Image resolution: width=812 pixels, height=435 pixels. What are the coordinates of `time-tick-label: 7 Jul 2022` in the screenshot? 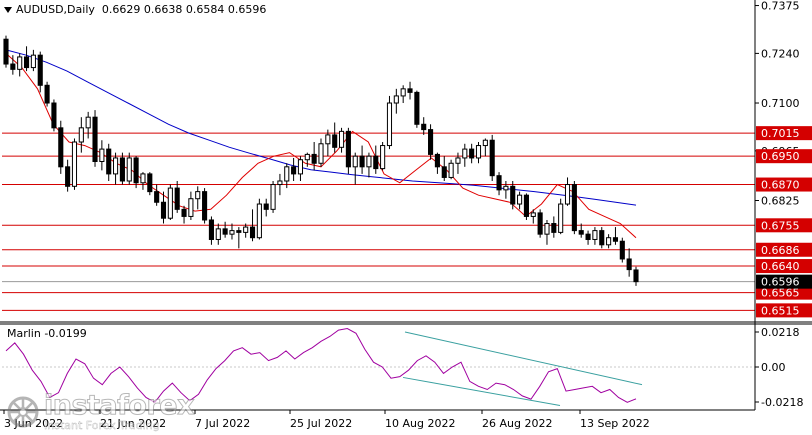 It's located at (222, 423).